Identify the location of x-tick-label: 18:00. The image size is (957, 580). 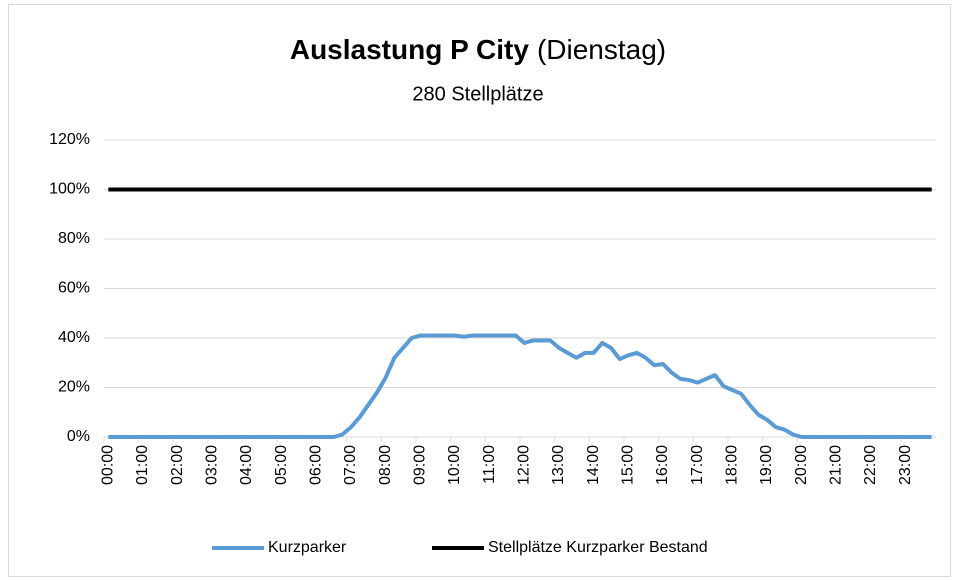
(732, 465).